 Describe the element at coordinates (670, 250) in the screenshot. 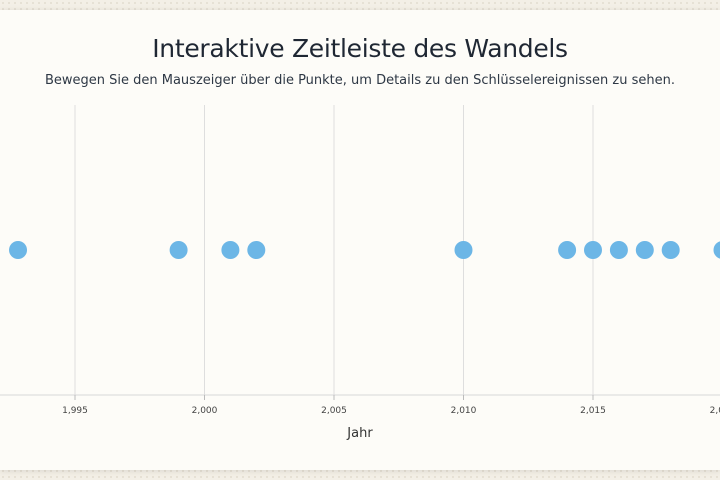

I see `event-point-2018` at that location.